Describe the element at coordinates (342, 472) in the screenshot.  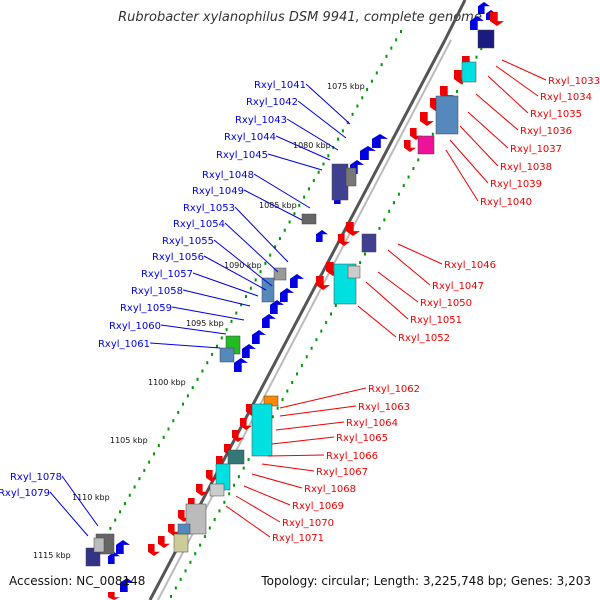
I see `gene-label: Rxyl_1067` at that location.